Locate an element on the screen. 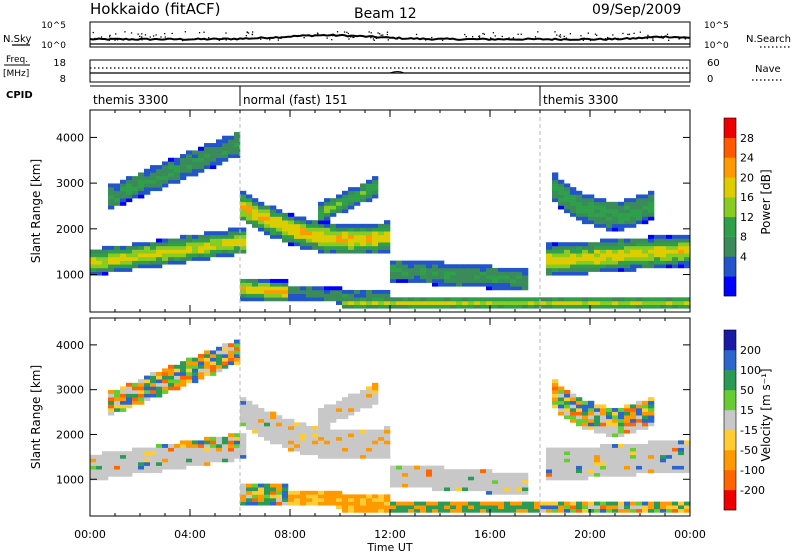 Image resolution: width=800 pixels, height=554 pixels. colorbar-tick-label: 8 is located at coordinates (743, 237).